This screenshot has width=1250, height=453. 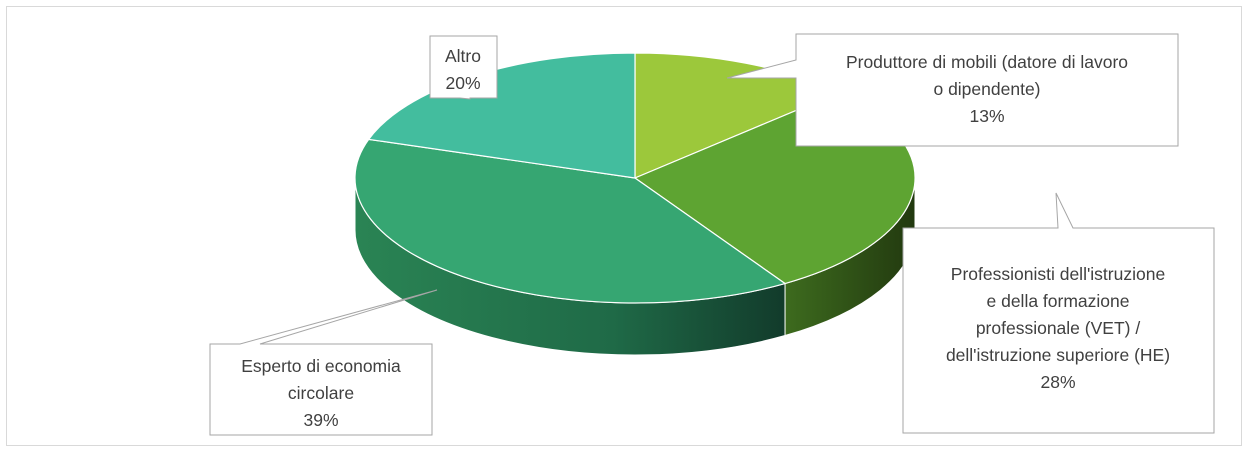 What do you see at coordinates (321, 393) in the screenshot?
I see `data-label-category: circolare` at bounding box center [321, 393].